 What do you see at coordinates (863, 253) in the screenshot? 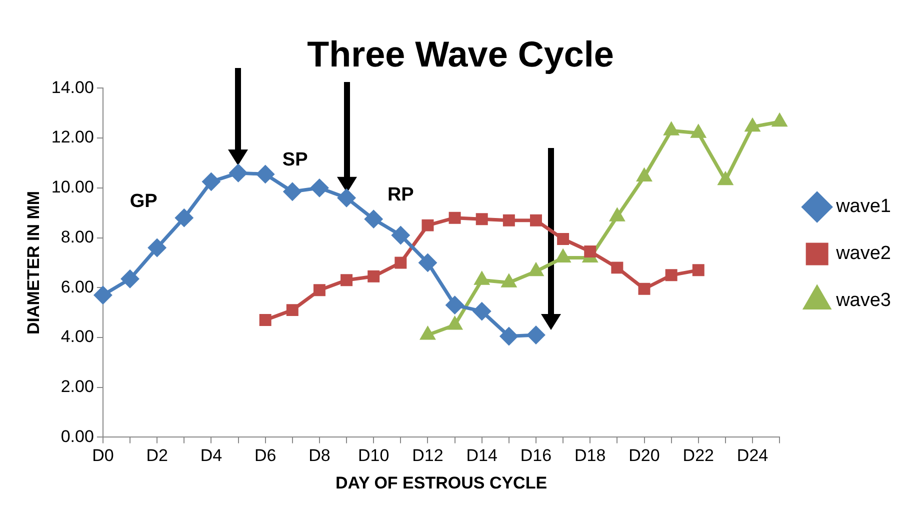
I see `legend-label: wave2` at bounding box center [863, 253].